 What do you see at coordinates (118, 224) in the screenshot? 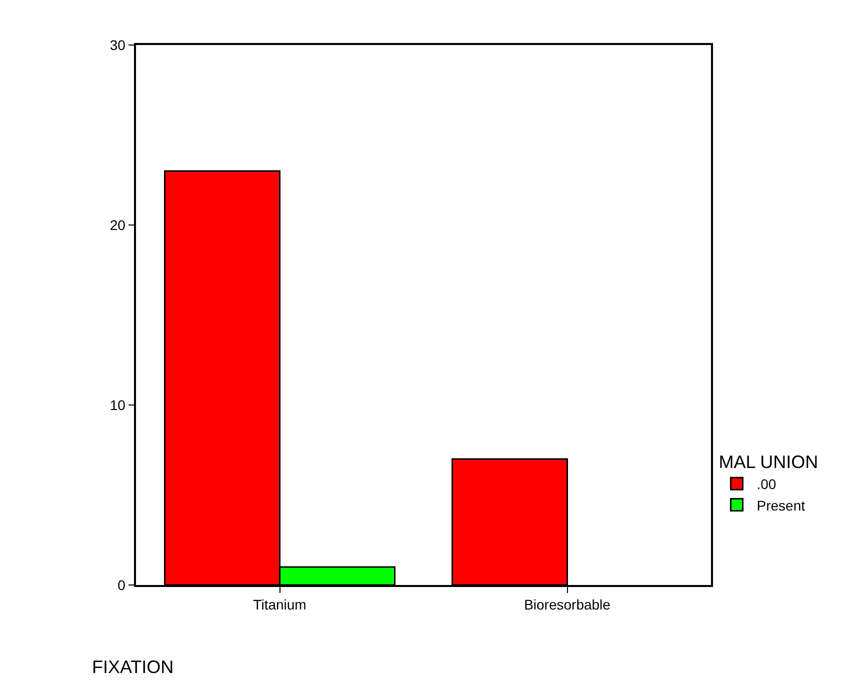
I see `y-tick-label: 20` at bounding box center [118, 224].